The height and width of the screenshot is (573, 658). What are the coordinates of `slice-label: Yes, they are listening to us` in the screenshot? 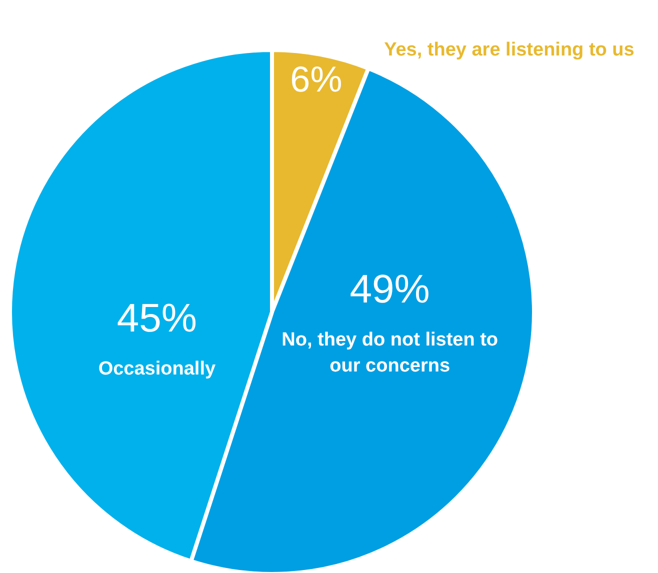 It's located at (509, 49).